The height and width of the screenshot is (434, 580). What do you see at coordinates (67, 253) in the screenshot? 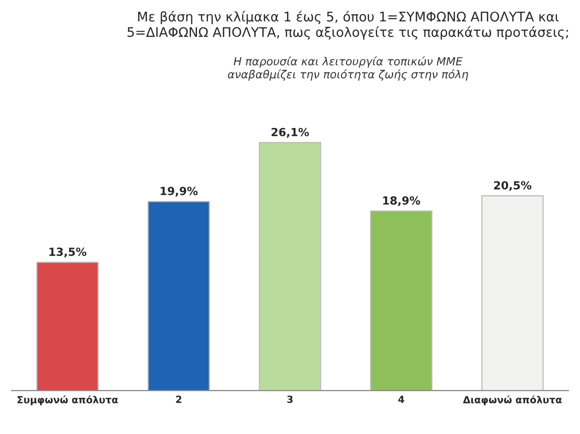
I see `data-label: 13,5%` at bounding box center [67, 253].